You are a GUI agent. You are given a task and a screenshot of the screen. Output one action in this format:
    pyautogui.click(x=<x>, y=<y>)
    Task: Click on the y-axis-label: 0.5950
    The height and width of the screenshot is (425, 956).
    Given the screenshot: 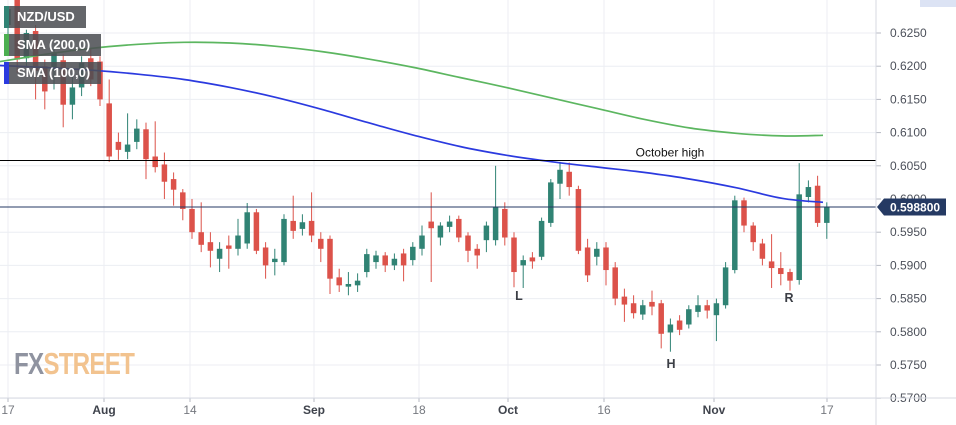 What is the action you would take?
    pyautogui.click(x=908, y=232)
    